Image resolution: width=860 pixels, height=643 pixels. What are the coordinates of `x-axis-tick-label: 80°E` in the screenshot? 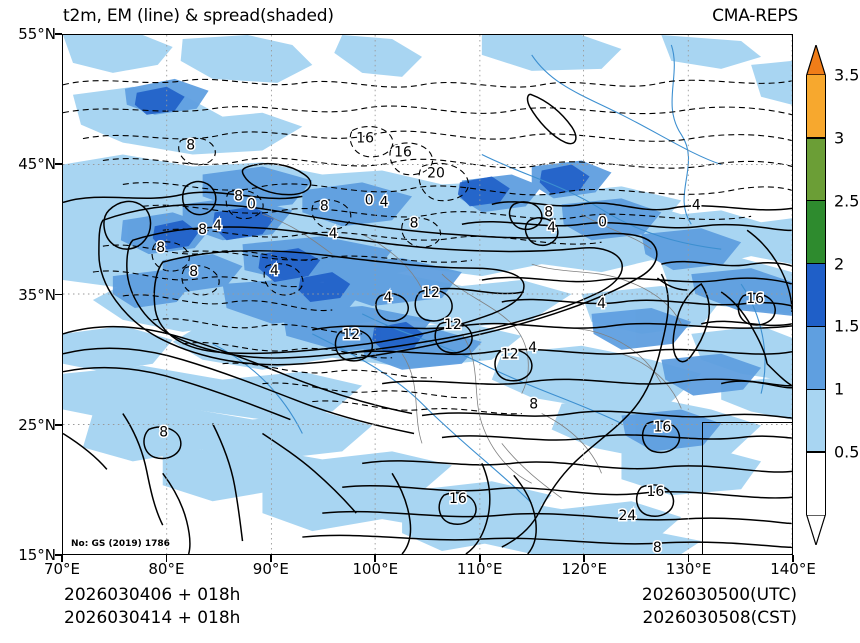 It's located at (166, 569).